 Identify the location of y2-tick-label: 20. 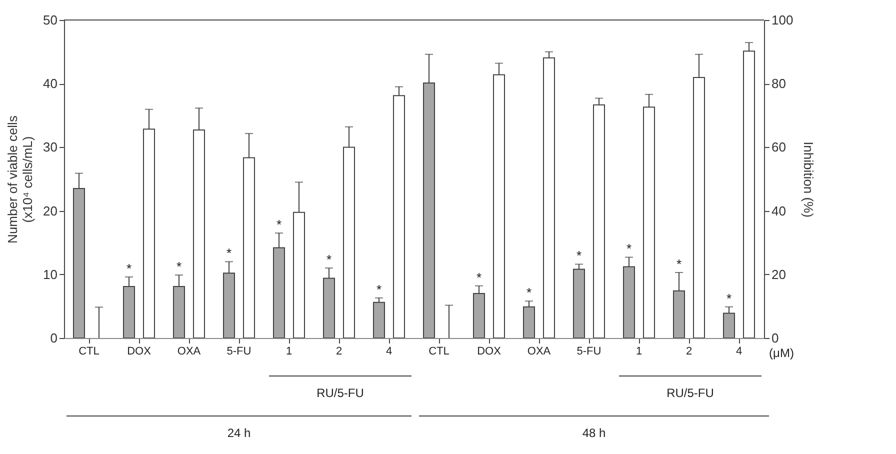
(779, 274).